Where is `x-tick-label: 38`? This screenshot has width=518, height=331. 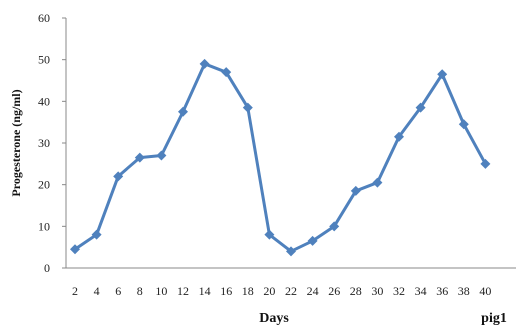
x-tick-label: 38 is located at coordinates (464, 291).